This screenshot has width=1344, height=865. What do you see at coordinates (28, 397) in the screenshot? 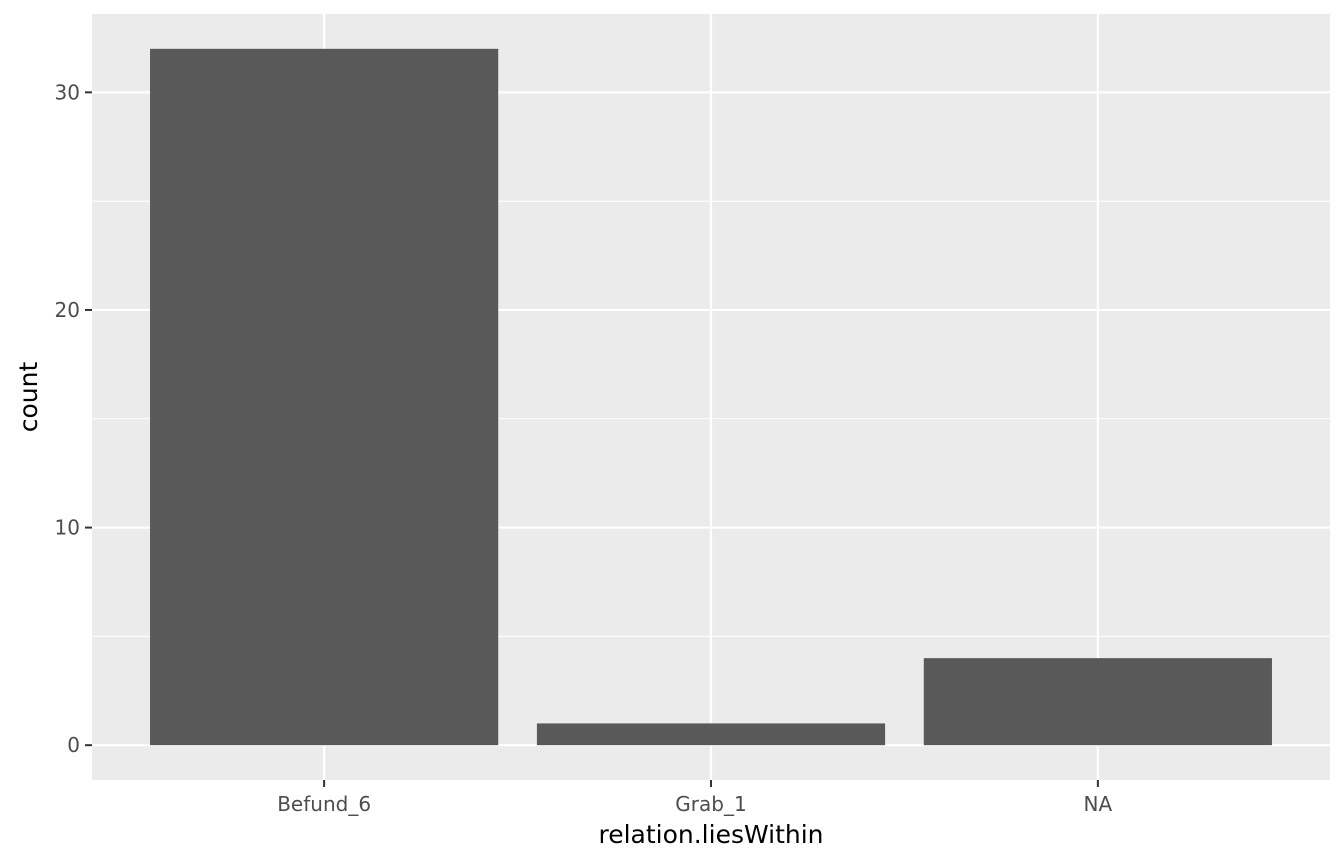
I see `y-axis-title: count` at bounding box center [28, 397].